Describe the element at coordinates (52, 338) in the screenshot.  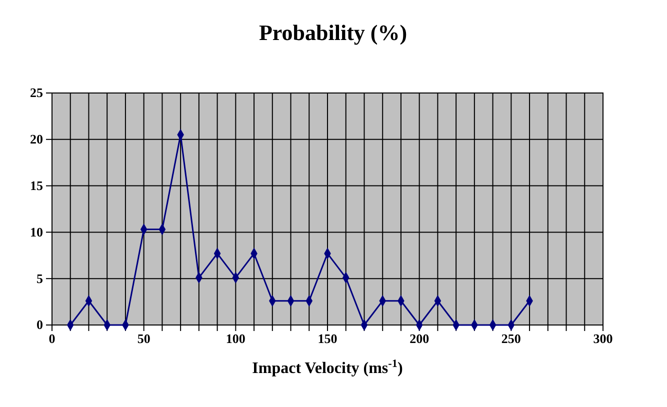
I see `x-tick-label: 0` at that location.